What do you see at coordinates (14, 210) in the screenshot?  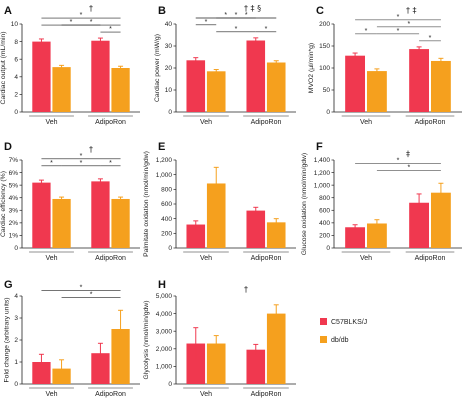 I see `y-tick-label: 3%` at bounding box center [14, 210].